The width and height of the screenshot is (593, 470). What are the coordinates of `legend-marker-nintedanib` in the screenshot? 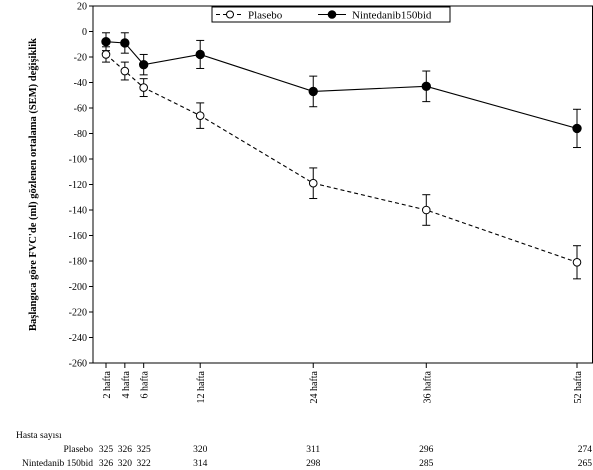 It's located at (332, 14).